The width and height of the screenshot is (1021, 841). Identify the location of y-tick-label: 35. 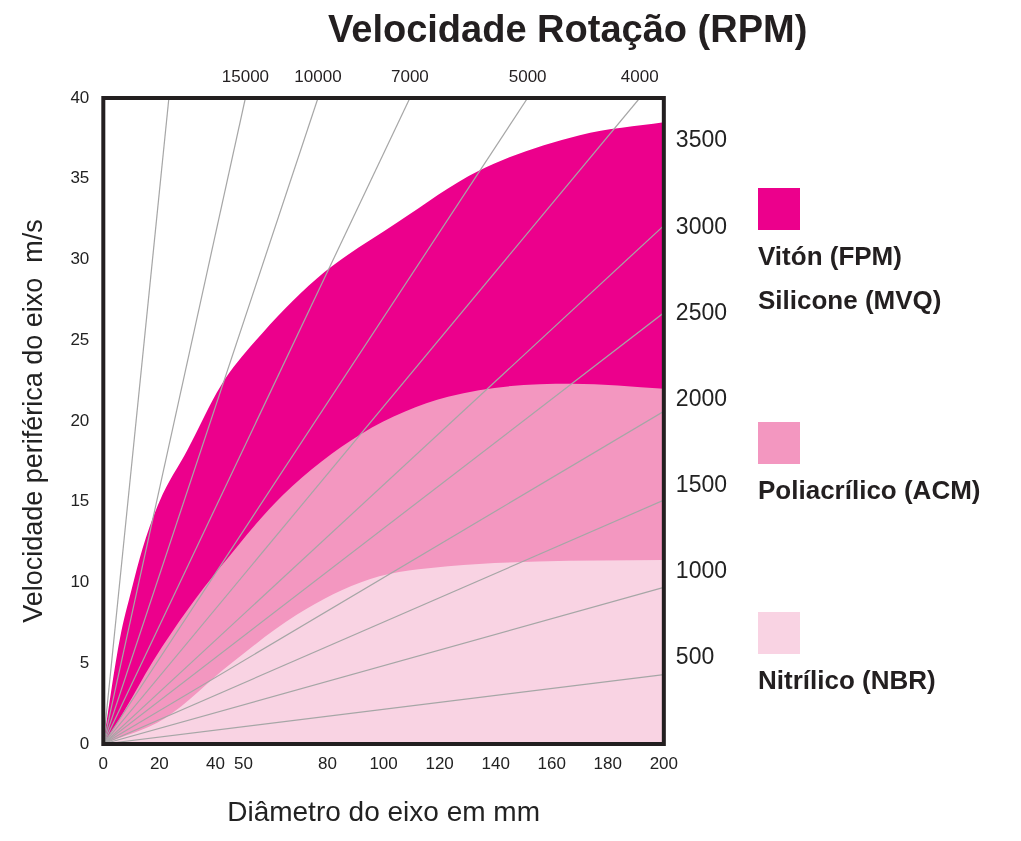
(80, 178).